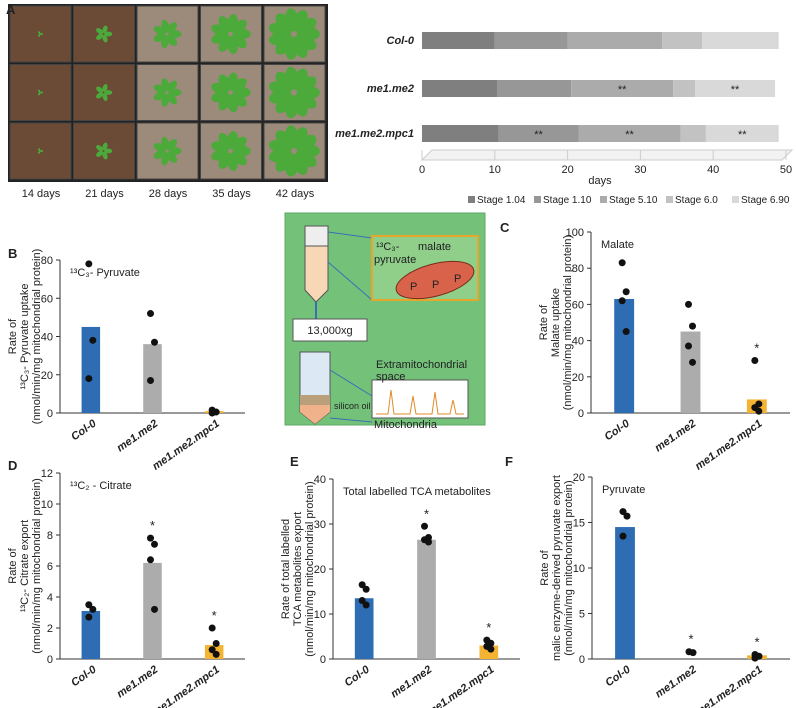  I want to click on x-tick-label: 30, so click(640, 170).